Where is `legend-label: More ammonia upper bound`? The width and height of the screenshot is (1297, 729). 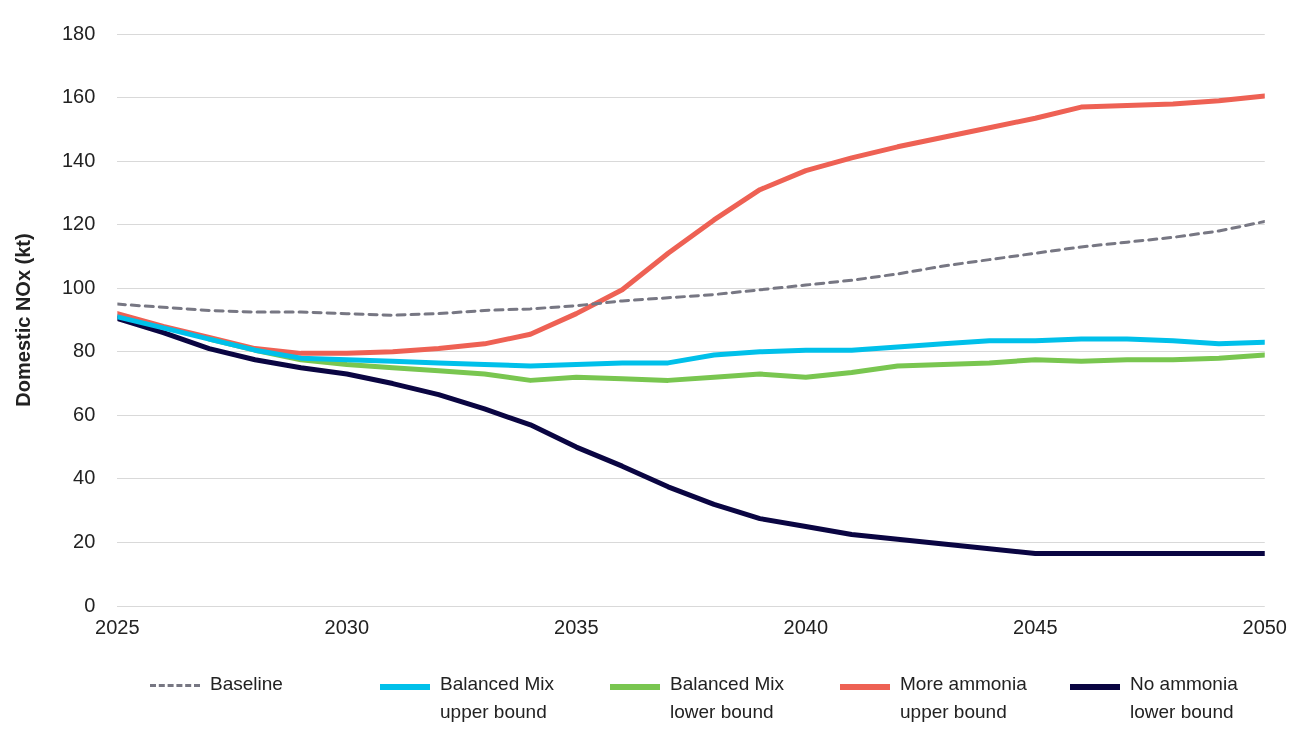 legend-label: More ammonia upper bound is located at coordinates (964, 698).